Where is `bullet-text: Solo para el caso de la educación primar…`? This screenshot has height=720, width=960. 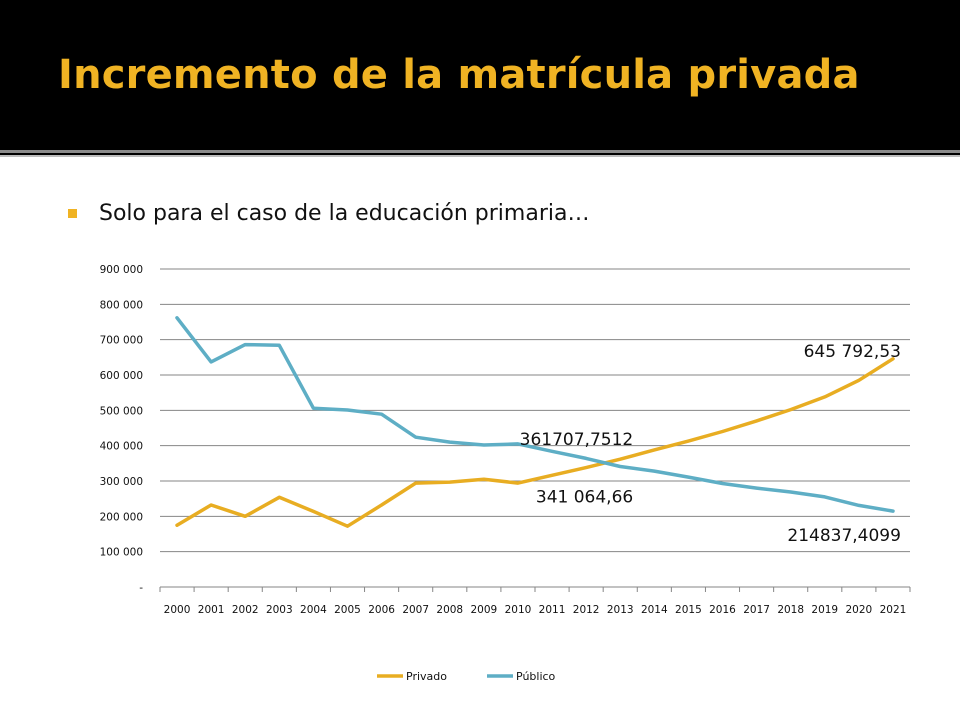
bullet-text: Solo para el caso de la educación primar… is located at coordinates (344, 213).